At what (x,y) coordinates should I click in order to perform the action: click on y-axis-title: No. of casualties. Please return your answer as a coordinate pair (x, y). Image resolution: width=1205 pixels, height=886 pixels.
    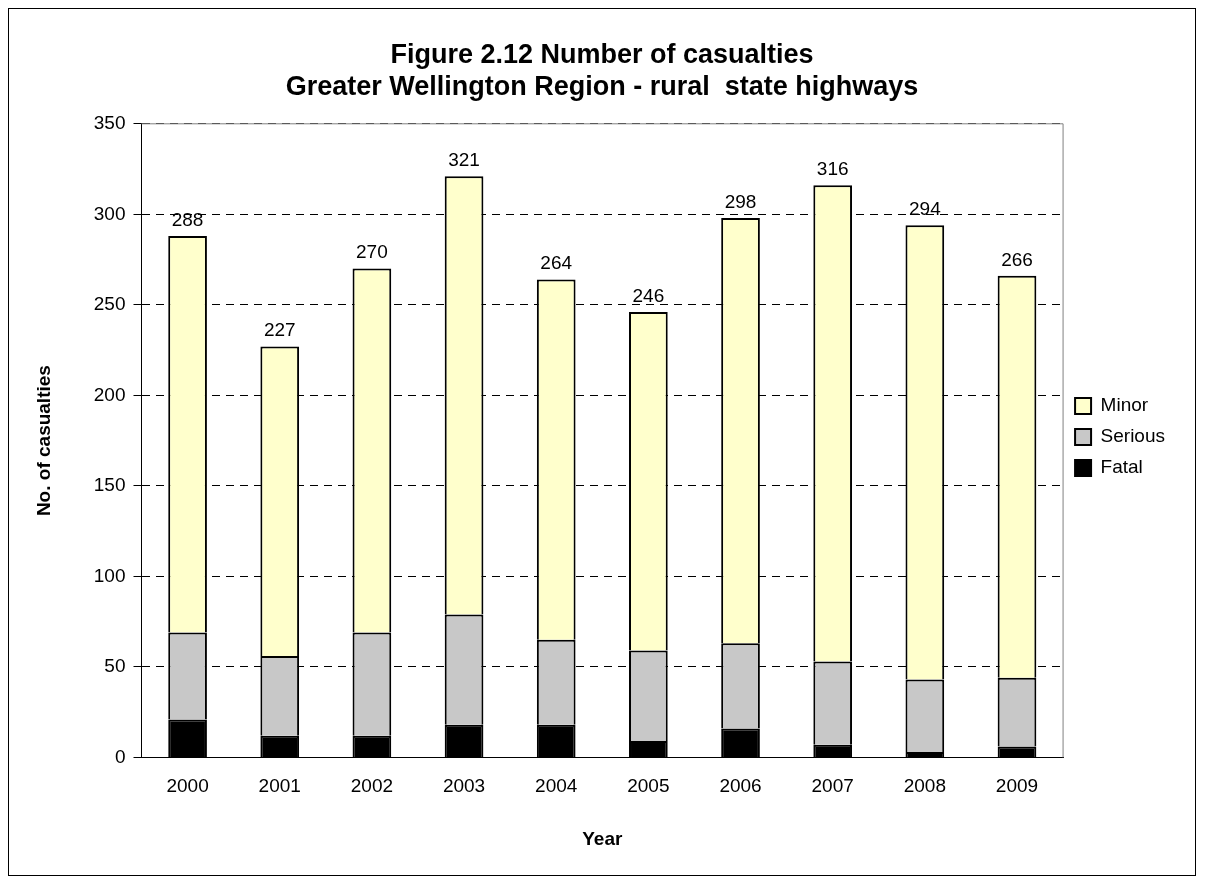
    Looking at the image, I should click on (43, 441).